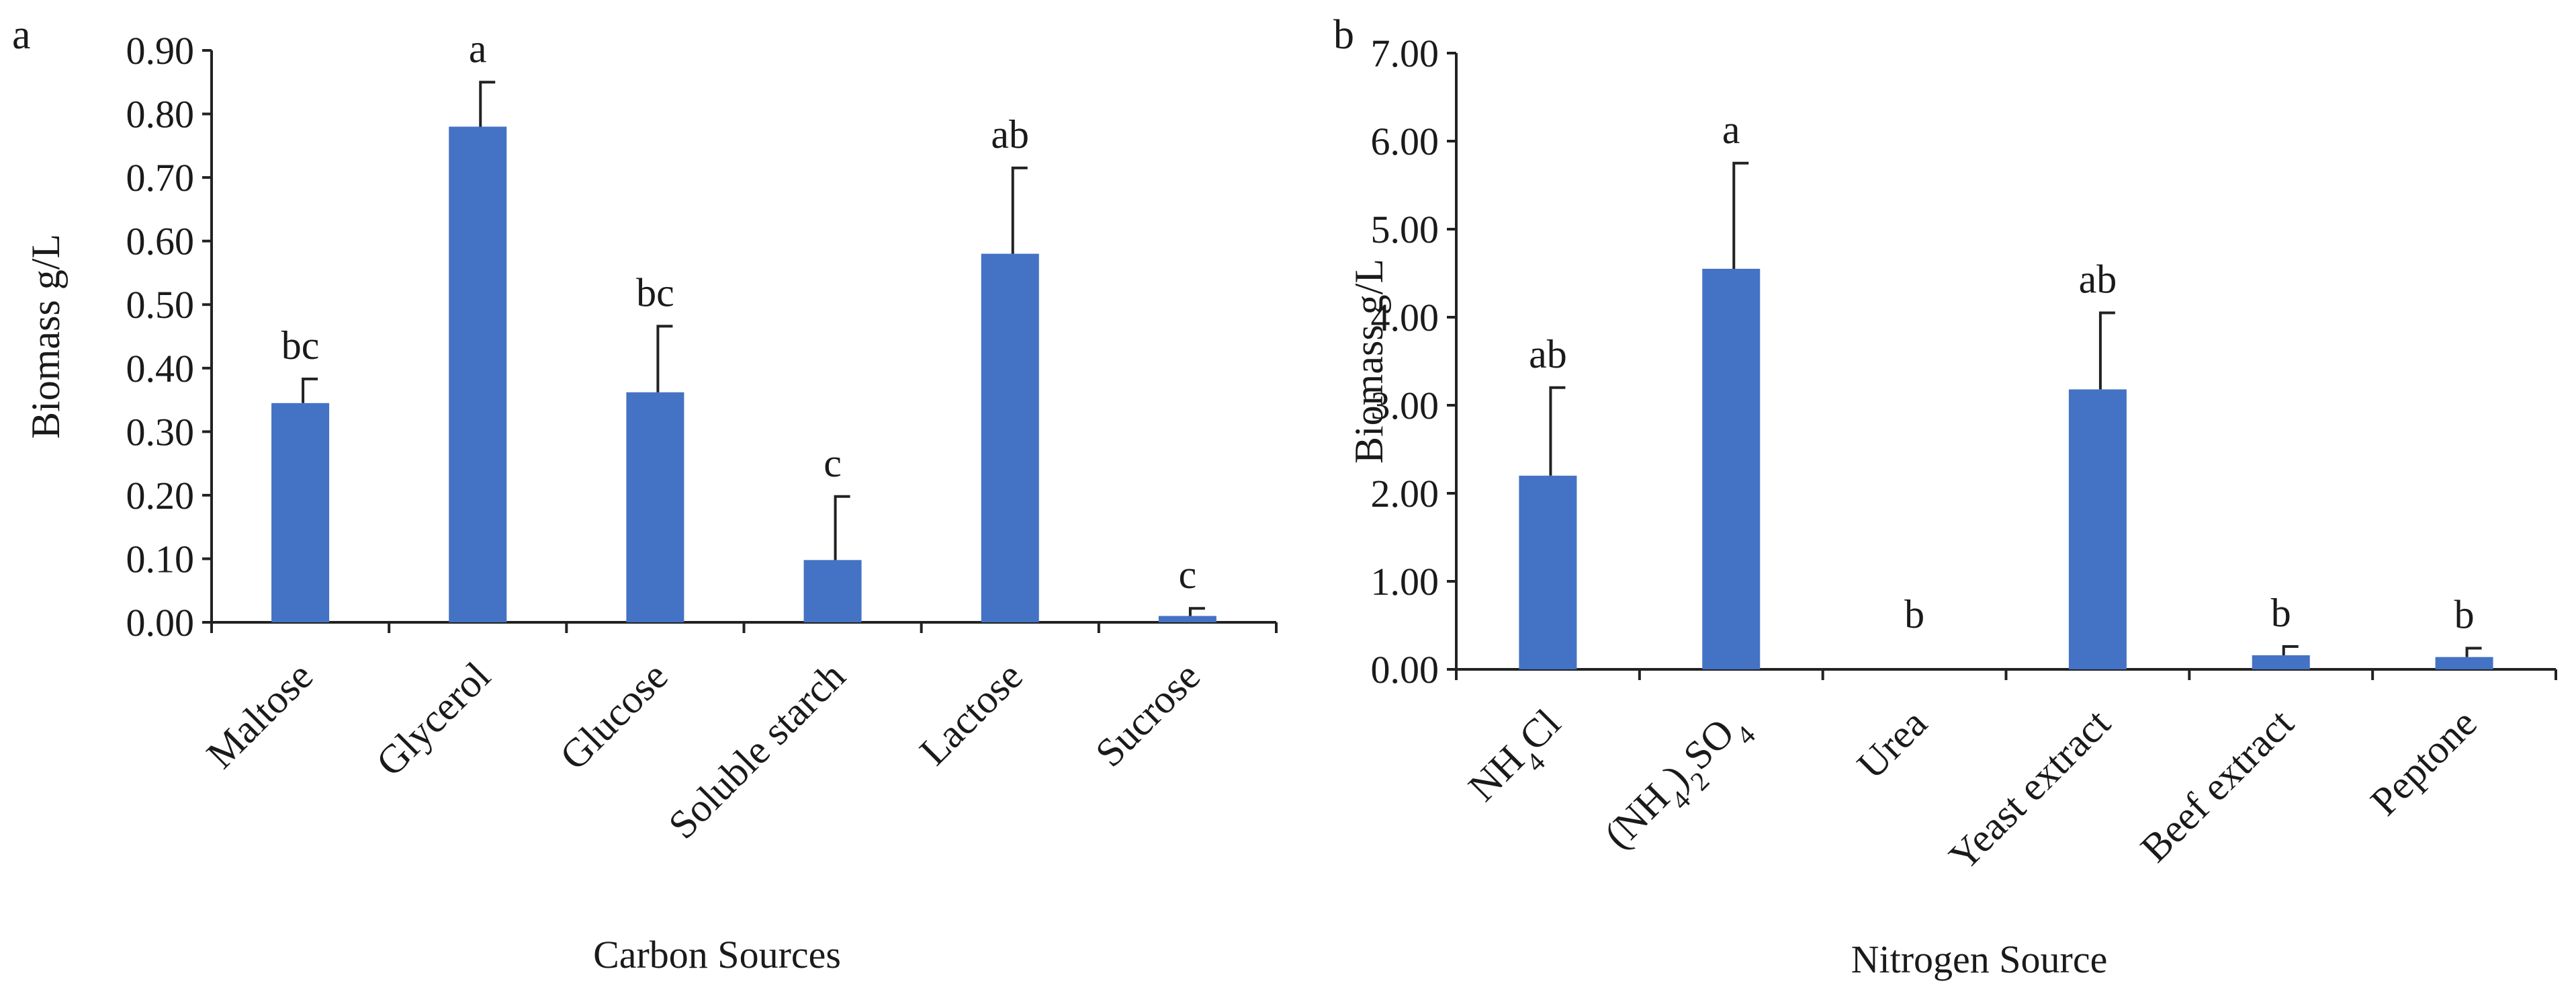 This screenshot has height=1000, width=2576. I want to click on x-category-label: Peptone, so click(2424, 762).